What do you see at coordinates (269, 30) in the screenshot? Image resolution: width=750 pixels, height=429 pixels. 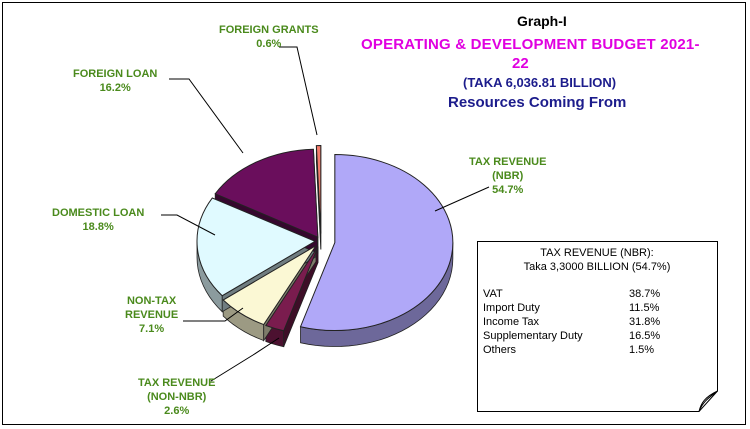 I see `label-foreign-grants-line1: FOREIGN GRANTS` at bounding box center [269, 30].